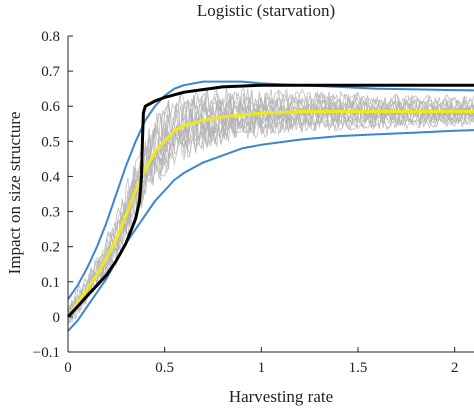  I want to click on x-axis-title: Harvesting rate, so click(281, 396).